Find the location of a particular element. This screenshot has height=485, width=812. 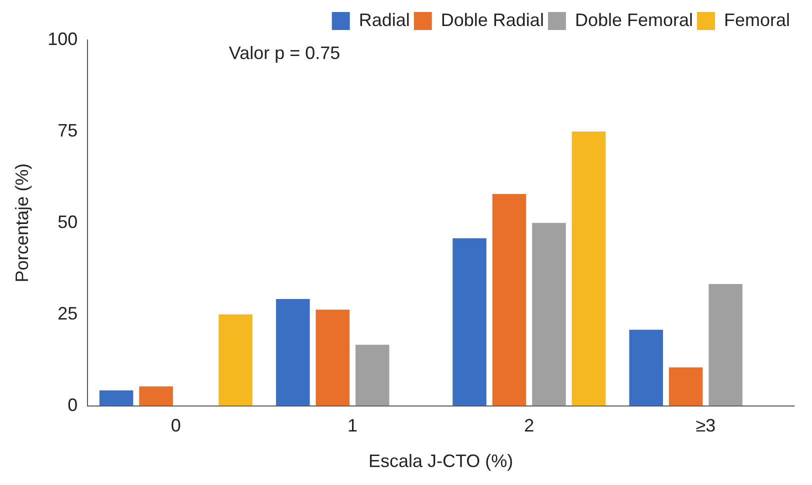

legend-label: Doble Radial is located at coordinates (492, 20).